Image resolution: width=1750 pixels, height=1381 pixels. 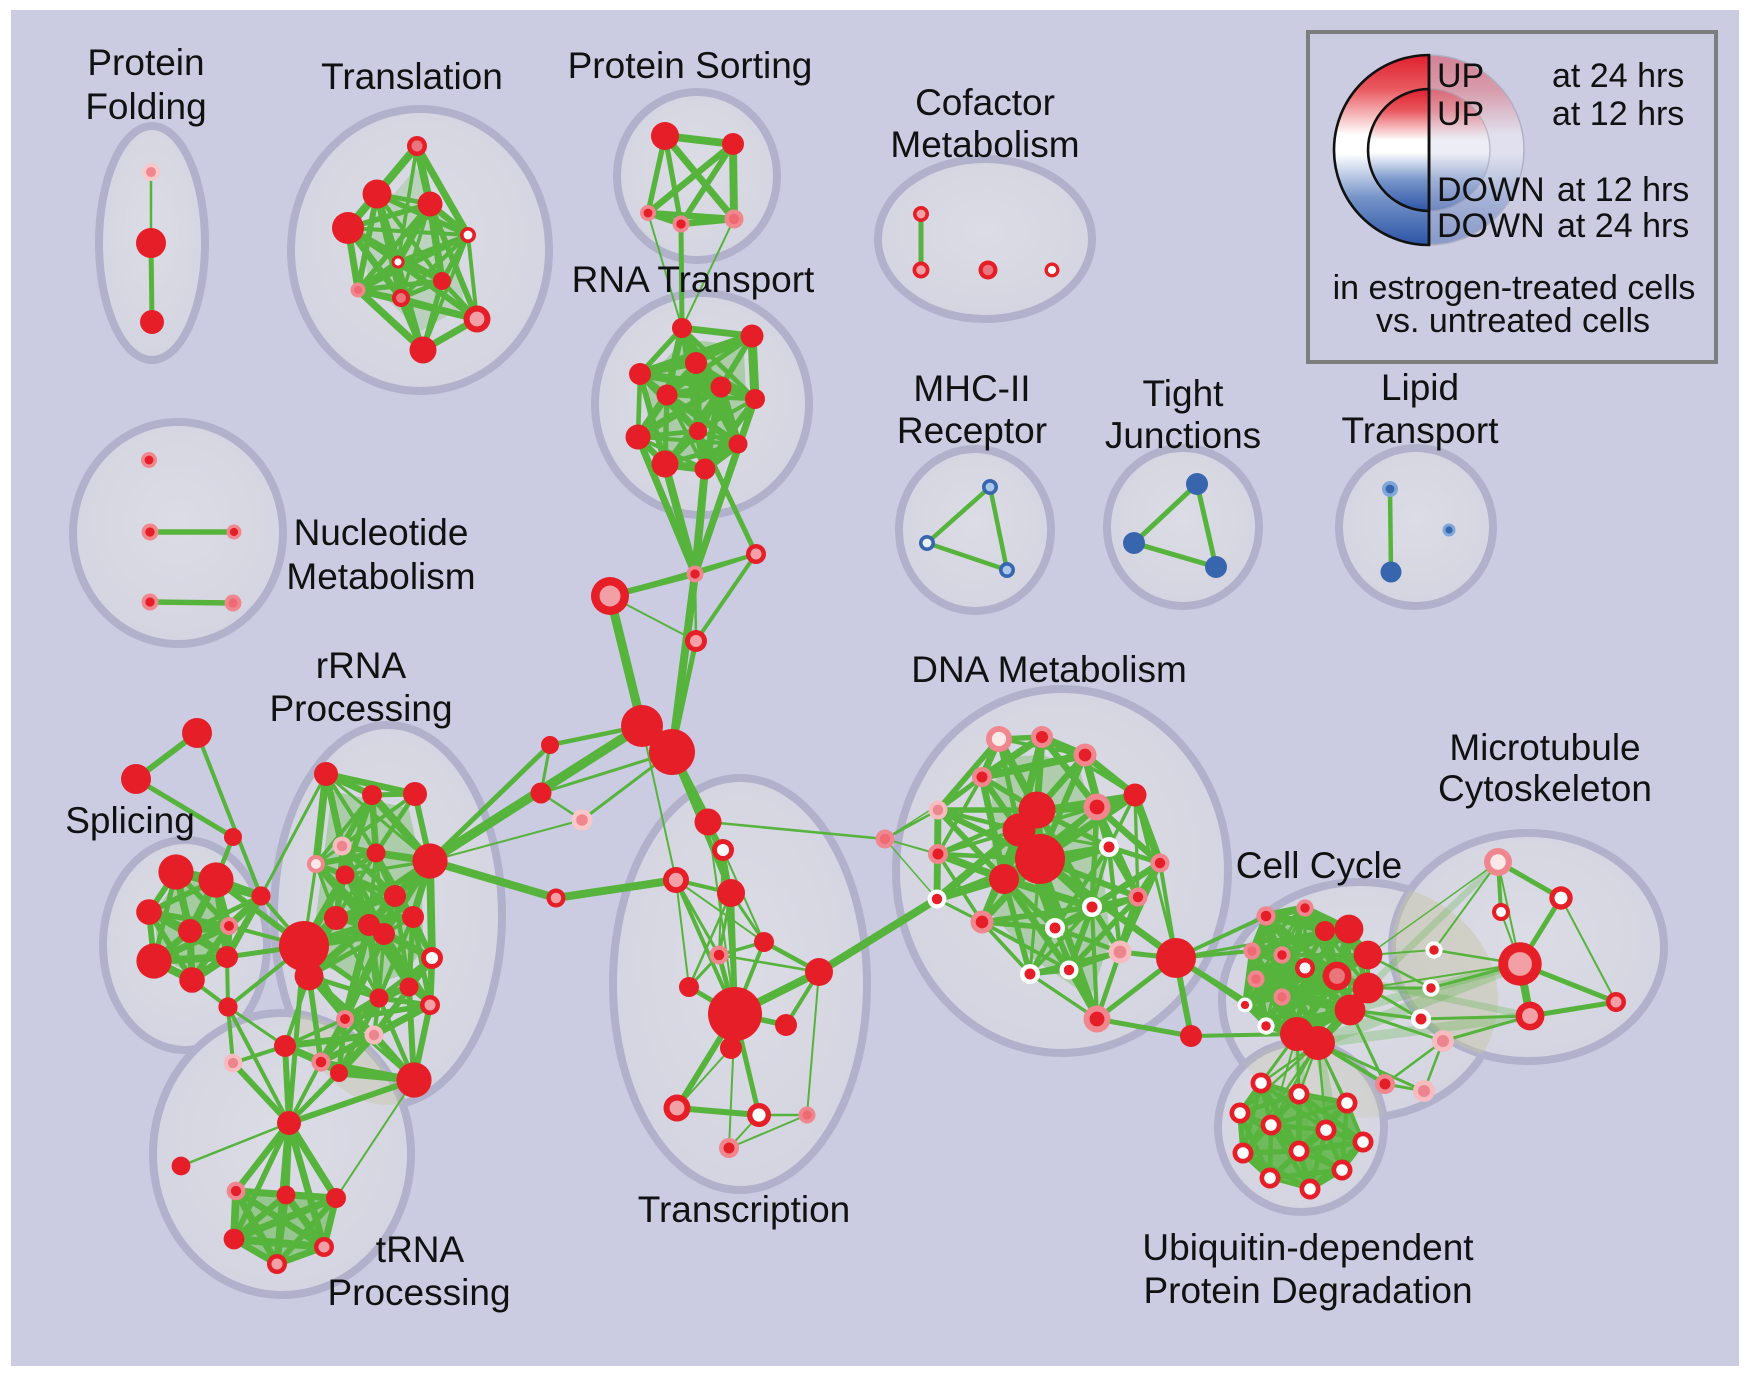 What do you see at coordinates (744, 1209) in the screenshot?
I see `svg-text: Transcription` at bounding box center [744, 1209].